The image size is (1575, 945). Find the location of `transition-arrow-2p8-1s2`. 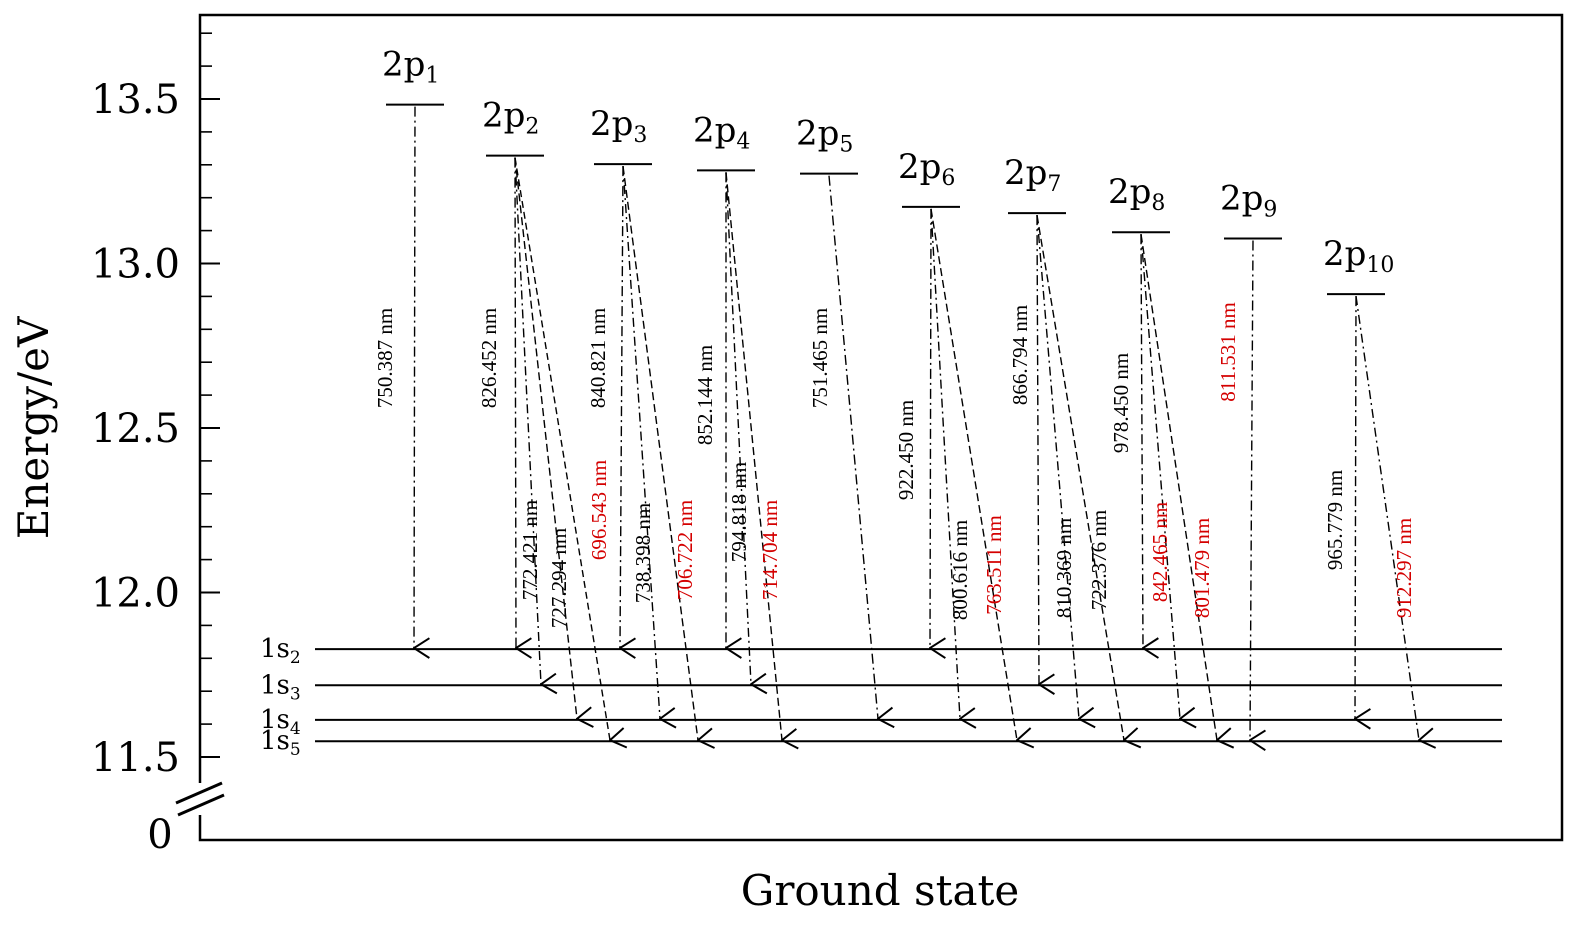

transition-arrow-2p8-1s2 is located at coordinates (1141, 441).